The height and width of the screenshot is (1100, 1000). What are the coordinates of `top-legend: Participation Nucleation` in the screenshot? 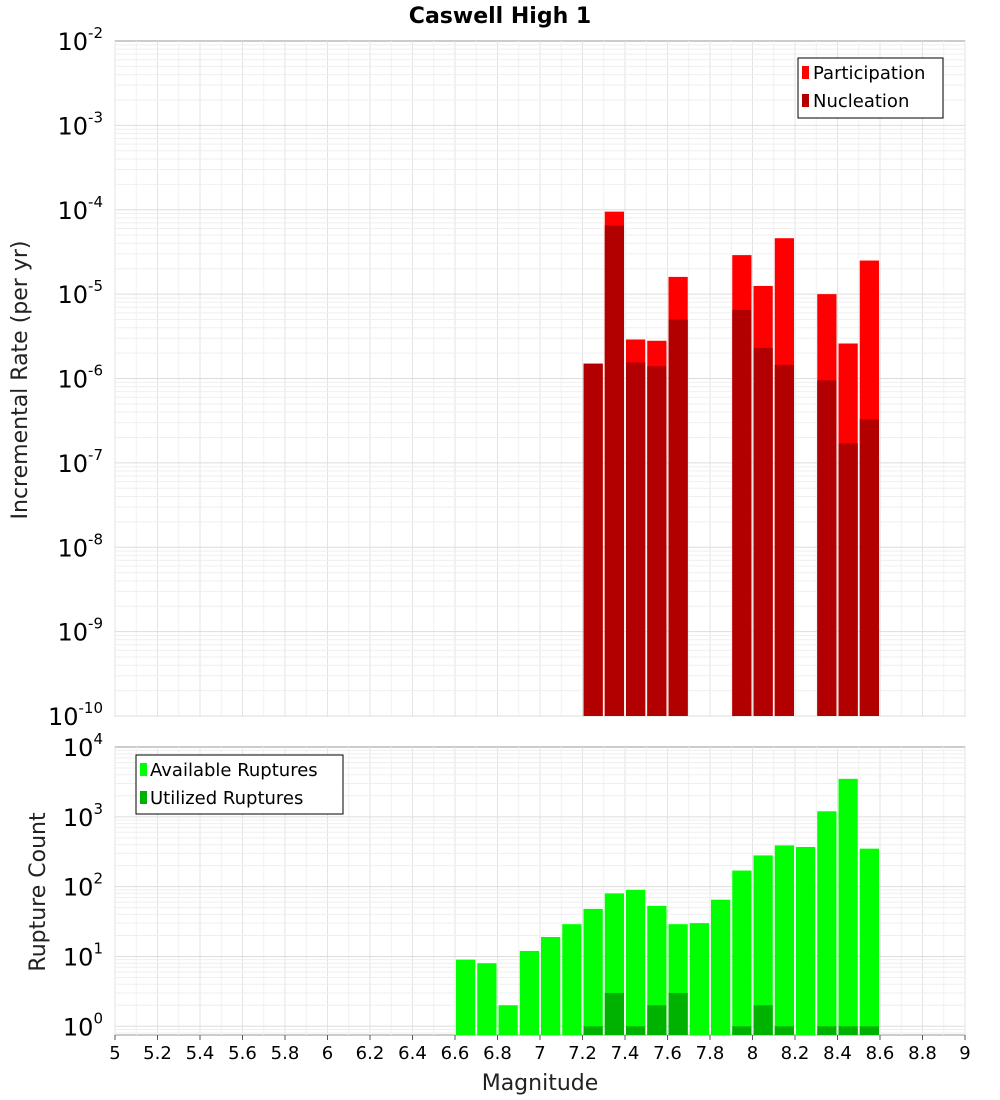 It's located at (870, 88).